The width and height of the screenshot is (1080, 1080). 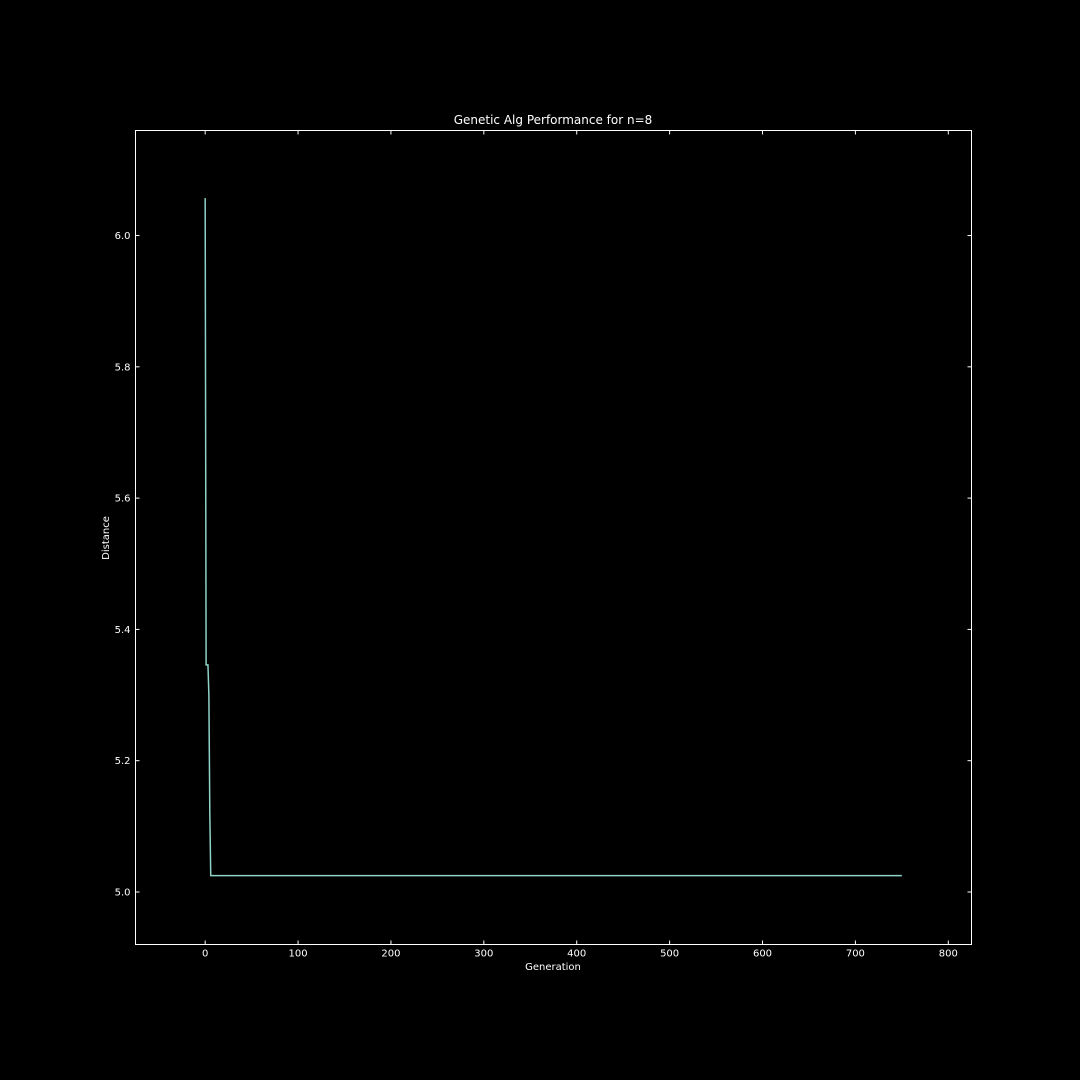 What do you see at coordinates (948, 954) in the screenshot?
I see `x-tick-label: 800` at bounding box center [948, 954].